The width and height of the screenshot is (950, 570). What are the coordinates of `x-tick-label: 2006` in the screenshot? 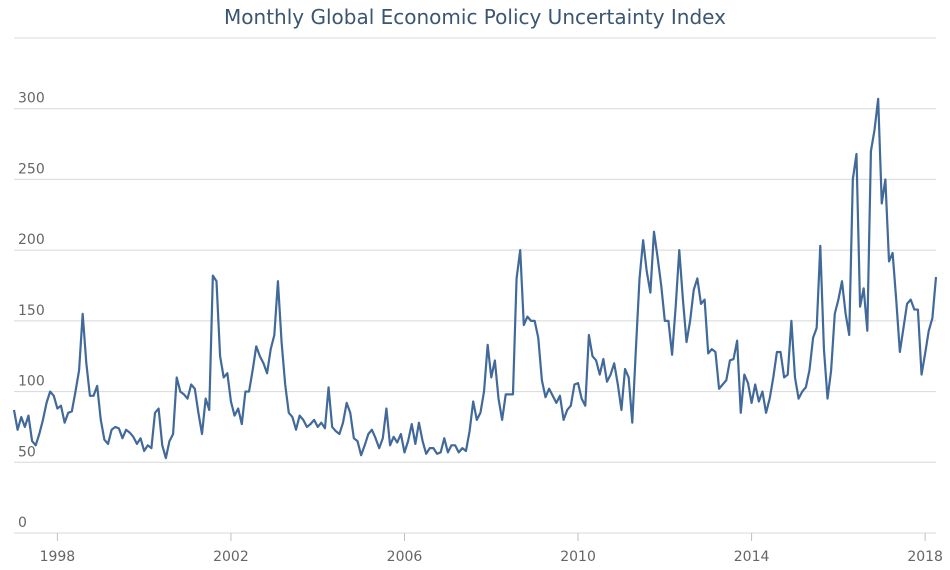 It's located at (405, 557).